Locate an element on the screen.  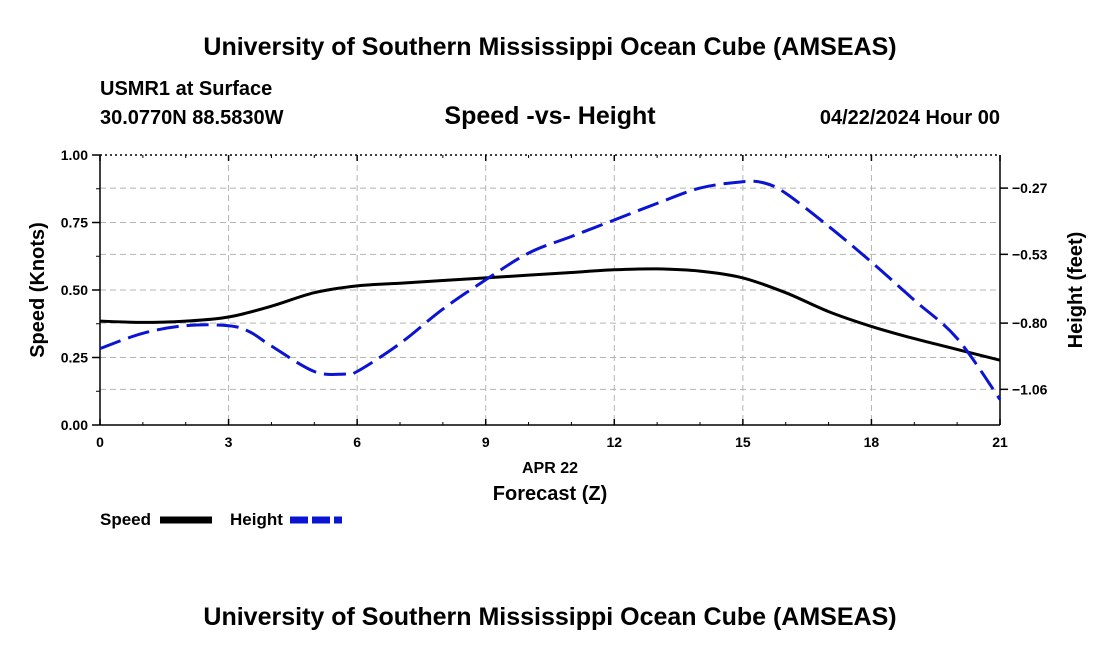
x-tick-label: 3 is located at coordinates (229, 442).